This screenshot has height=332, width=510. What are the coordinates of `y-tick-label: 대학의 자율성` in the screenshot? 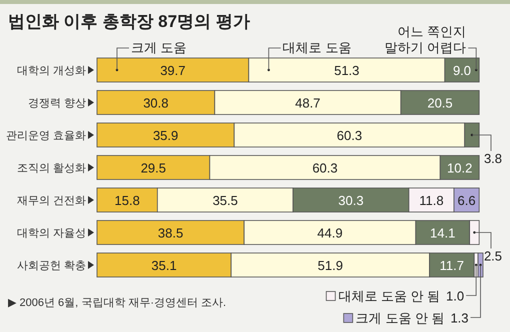 It's located at (51, 234).